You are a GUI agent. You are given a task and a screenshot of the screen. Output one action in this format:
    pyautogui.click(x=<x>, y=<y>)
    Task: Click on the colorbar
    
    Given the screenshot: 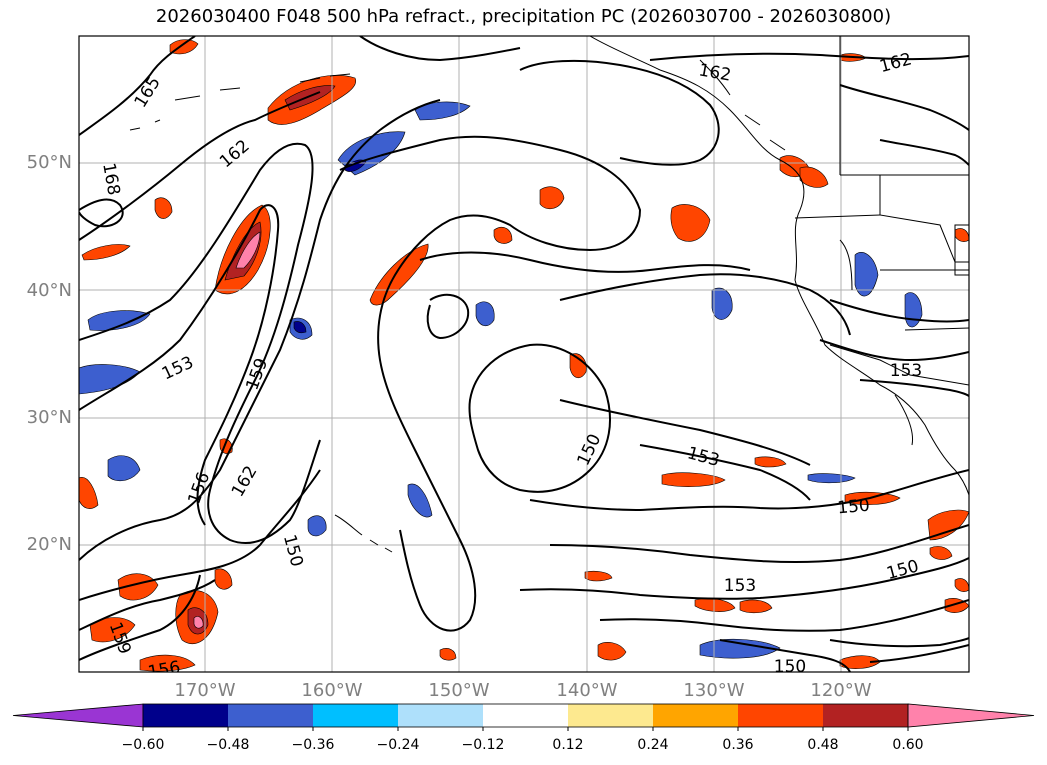 What is the action you would take?
    pyautogui.click(x=523, y=717)
    